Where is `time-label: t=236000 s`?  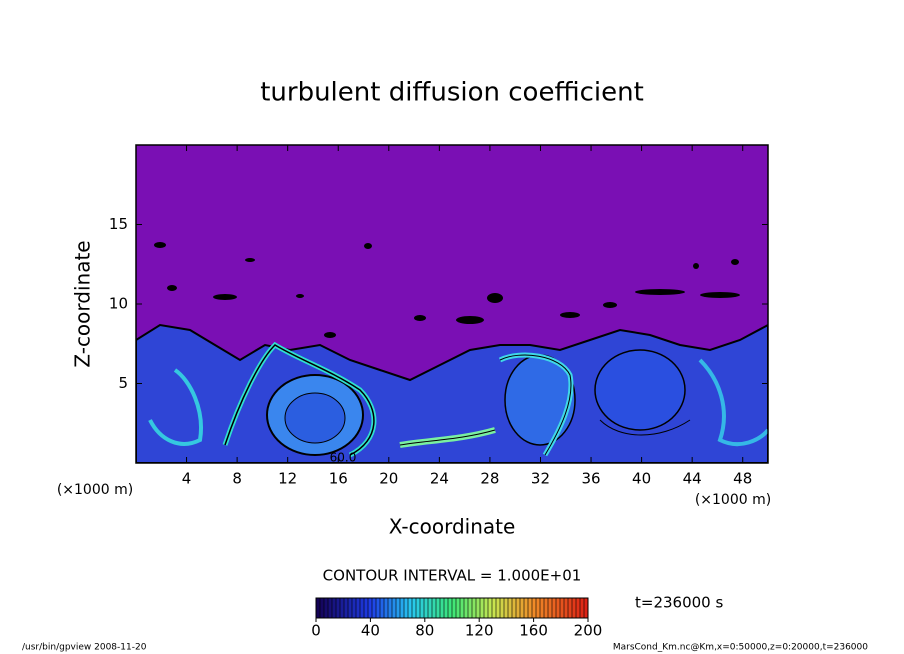
time-label: t=236000 s is located at coordinates (679, 603).